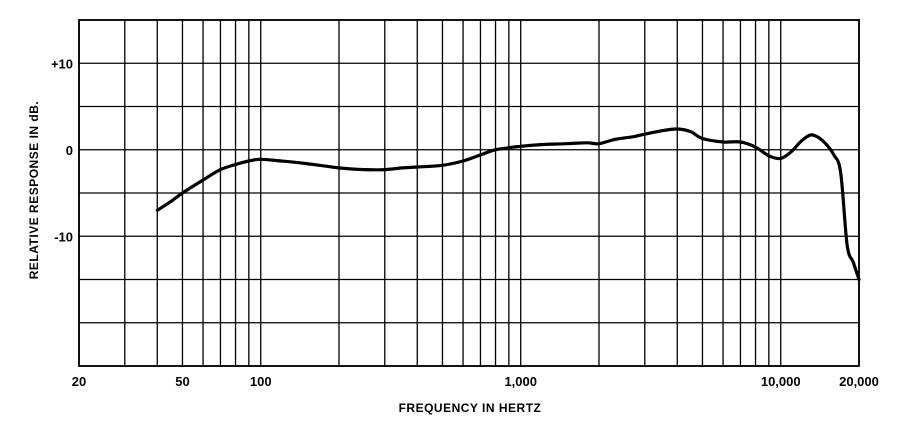  What do you see at coordinates (79, 381) in the screenshot?
I see `x-tick-label: 20` at bounding box center [79, 381].